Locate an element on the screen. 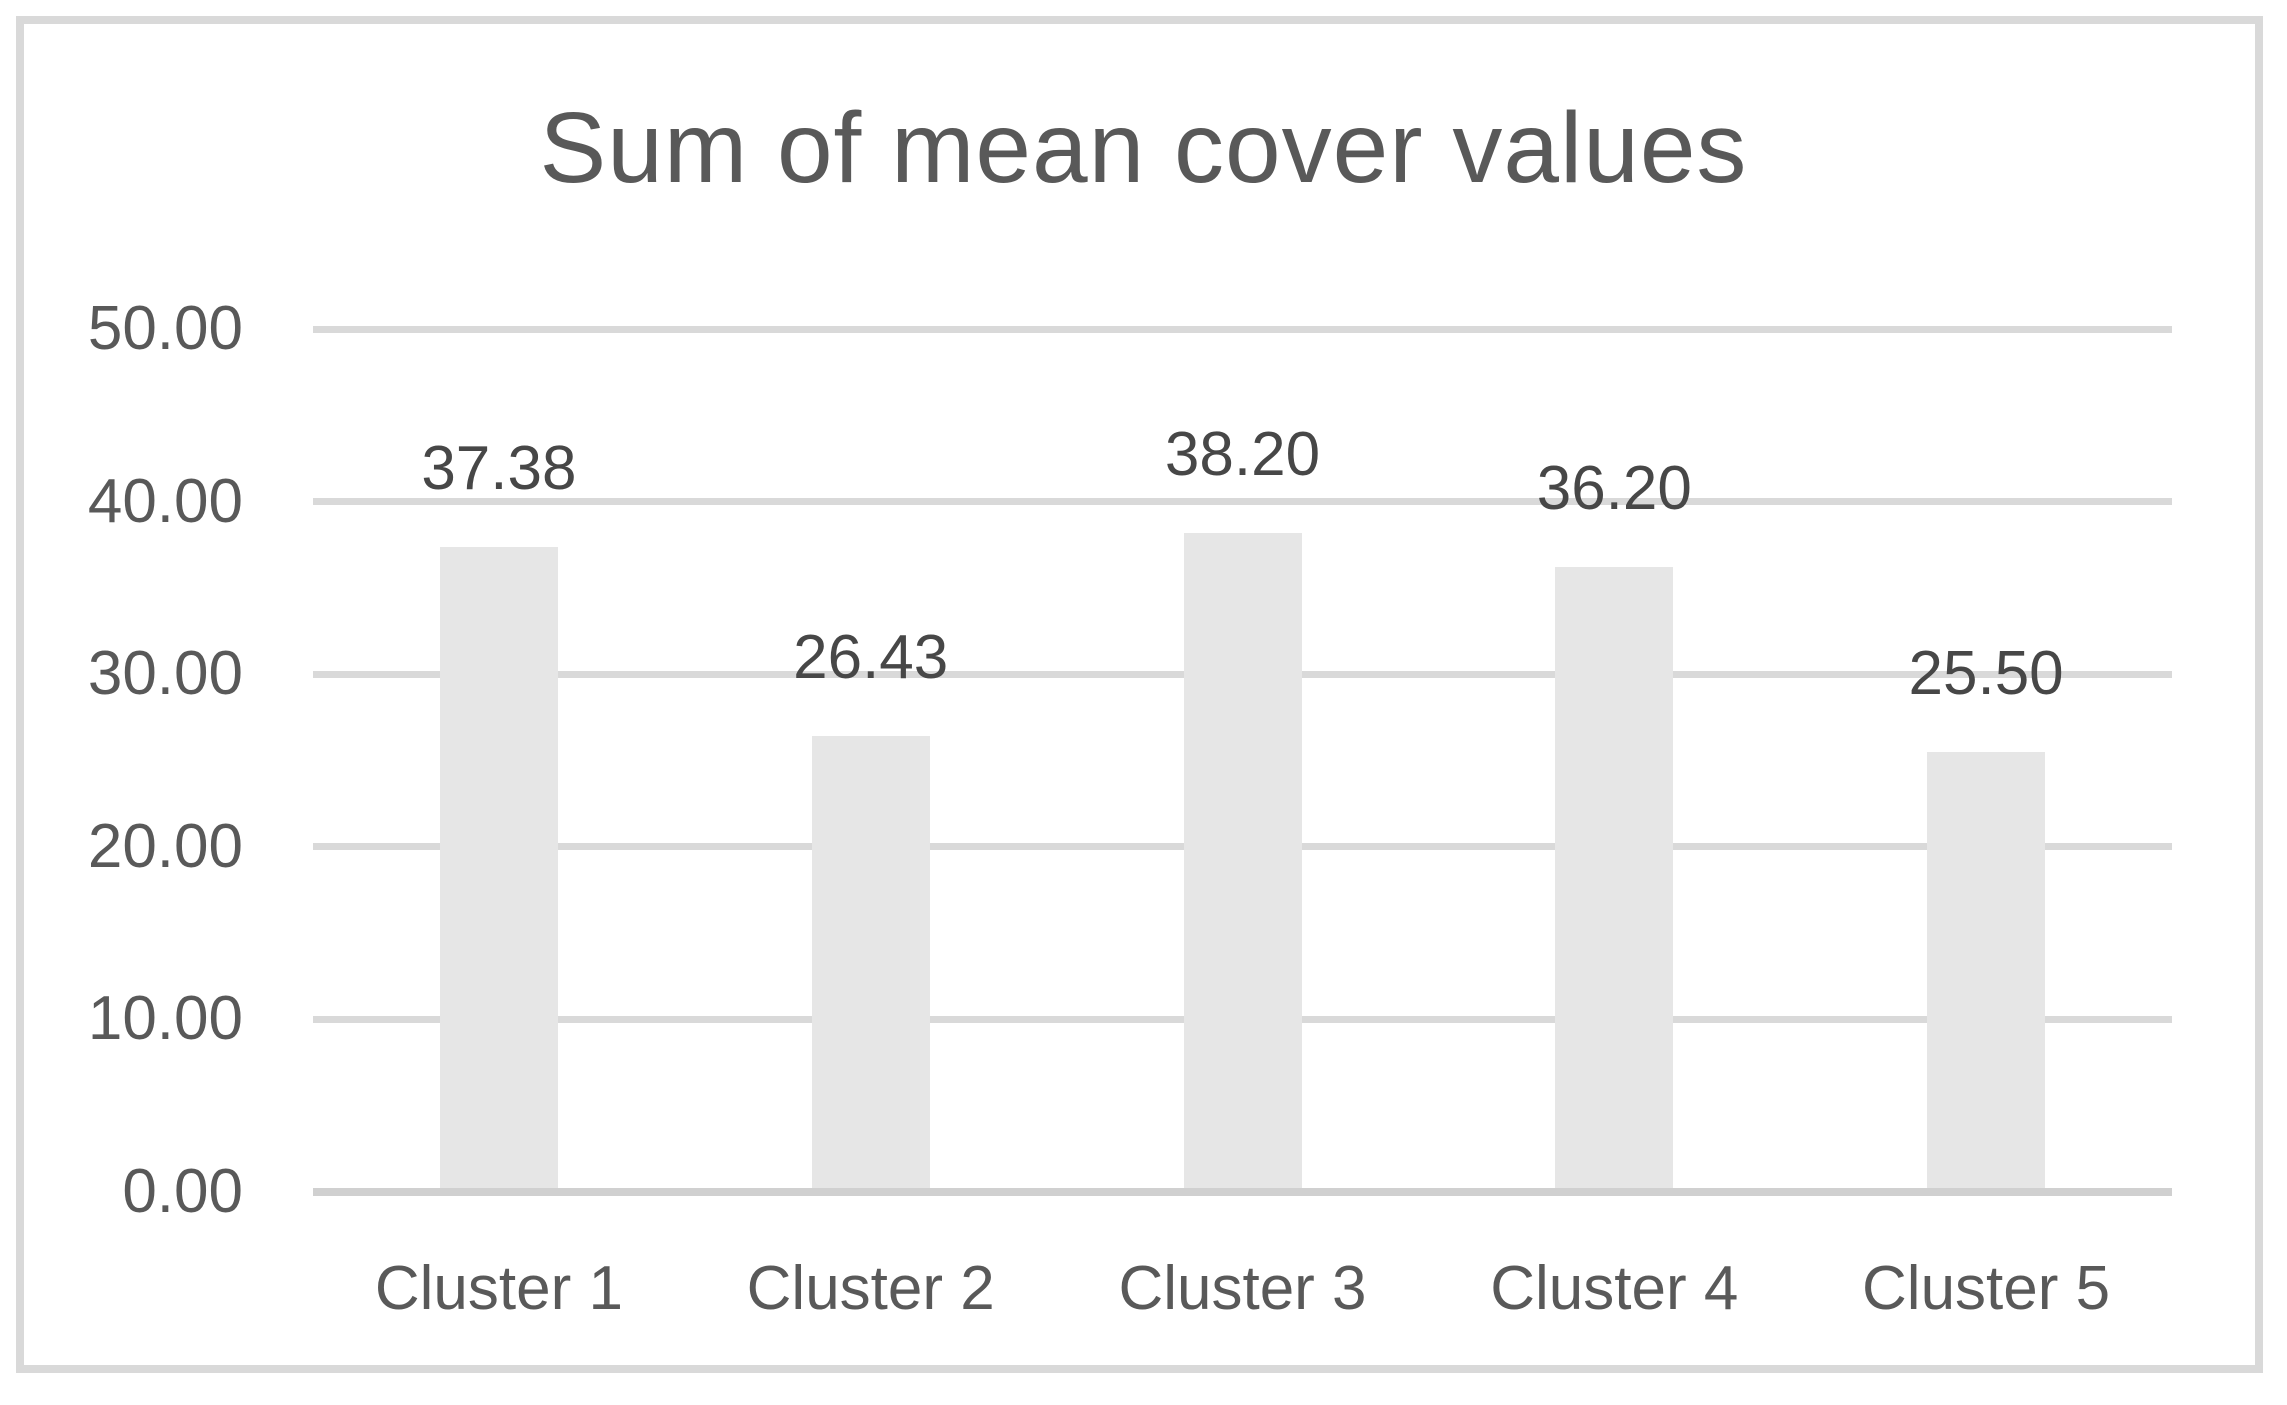 This screenshot has height=1405, width=2287. x-axis-label: Cluster 2 is located at coordinates (870, 1288).